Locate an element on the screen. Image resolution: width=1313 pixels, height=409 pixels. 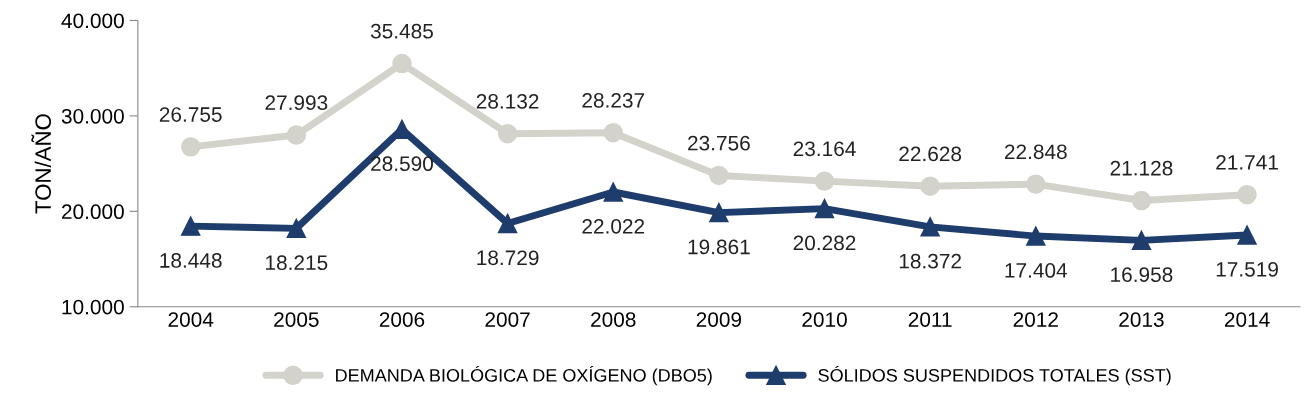
data-label: 22.848 is located at coordinates (1035, 152).